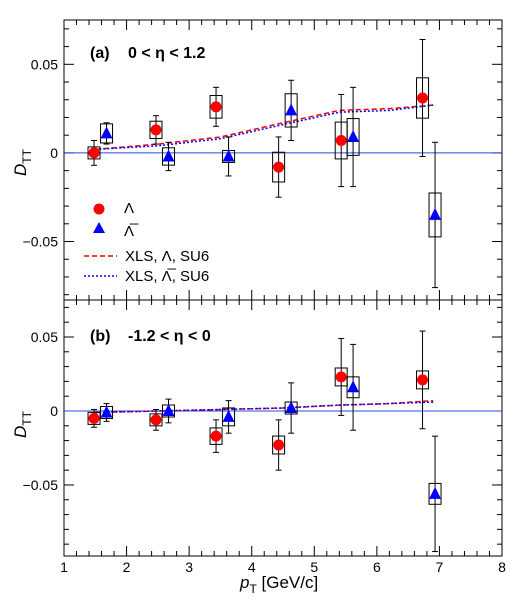  I want to click on panel-b-y-tick-label: 0, so click(54, 411).